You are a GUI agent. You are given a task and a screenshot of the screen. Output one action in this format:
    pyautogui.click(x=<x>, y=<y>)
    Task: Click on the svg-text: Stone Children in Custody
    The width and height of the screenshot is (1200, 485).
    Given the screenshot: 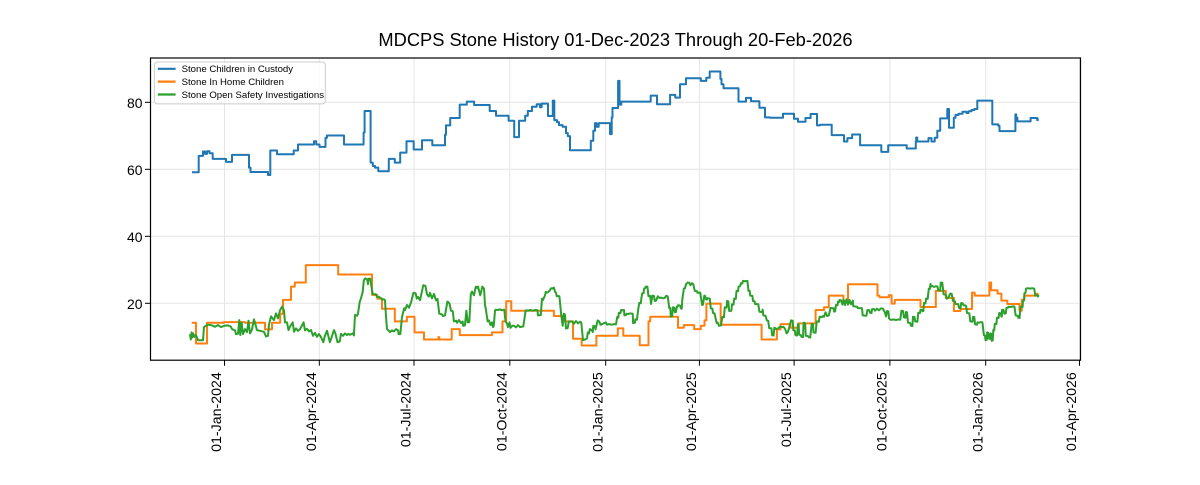 What is the action you would take?
    pyautogui.click(x=238, y=69)
    